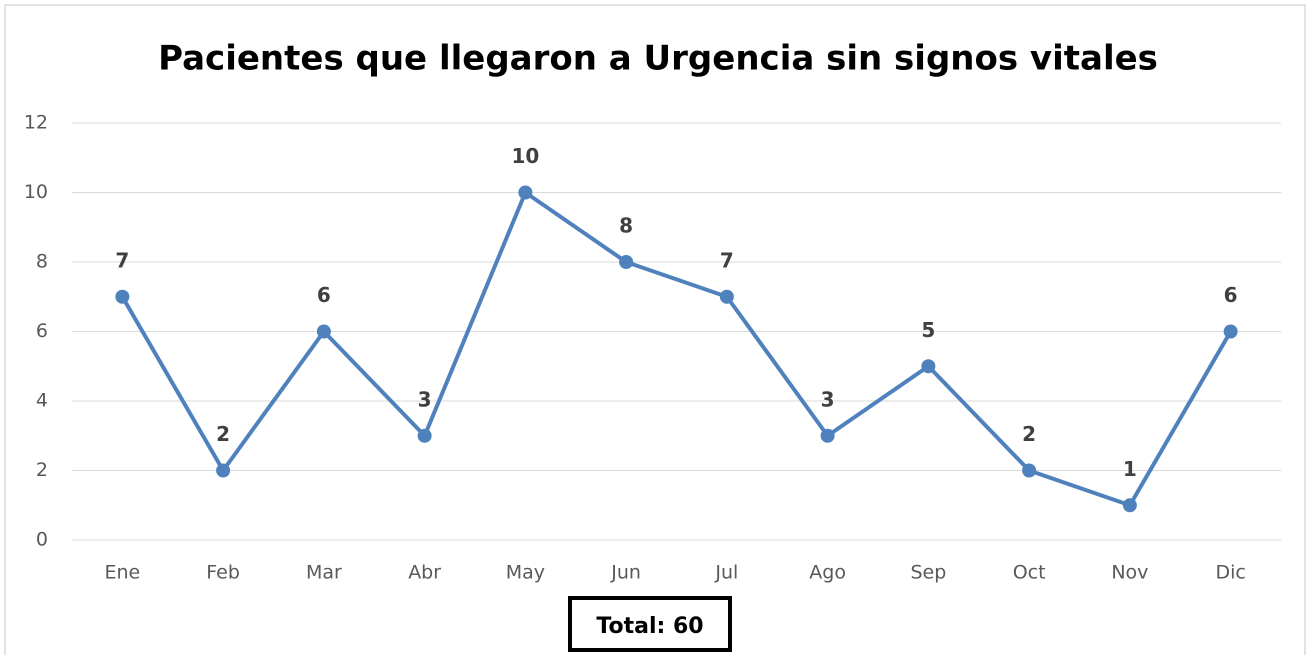  I want to click on x-tick-label: May, so click(525, 573).